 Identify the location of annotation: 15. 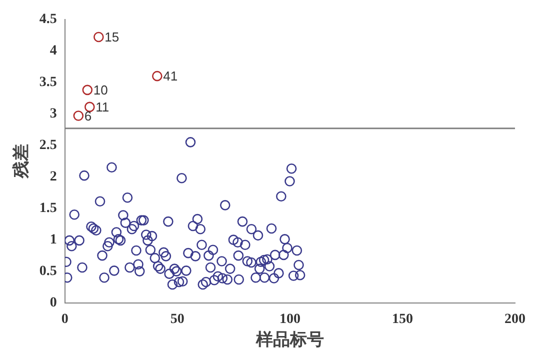
(112, 37).